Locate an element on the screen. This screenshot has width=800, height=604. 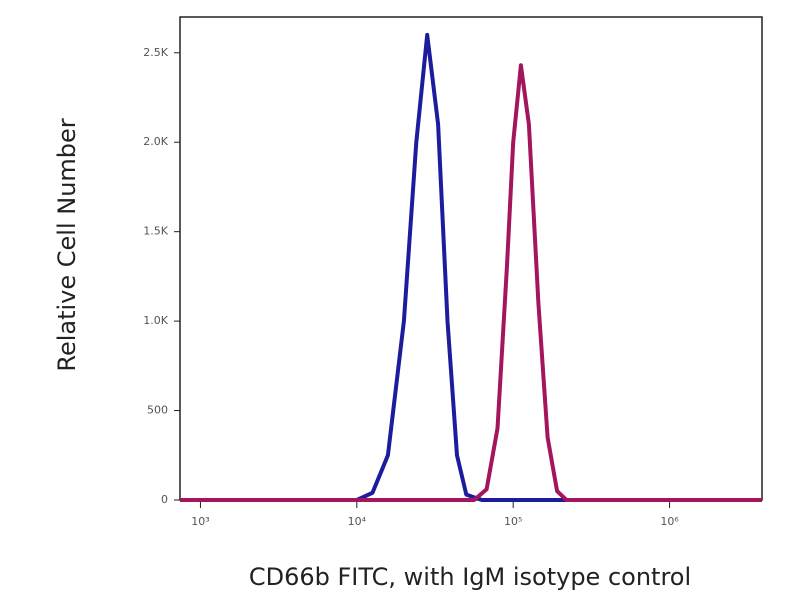
y-tick-label: 500 is located at coordinates (157, 410).